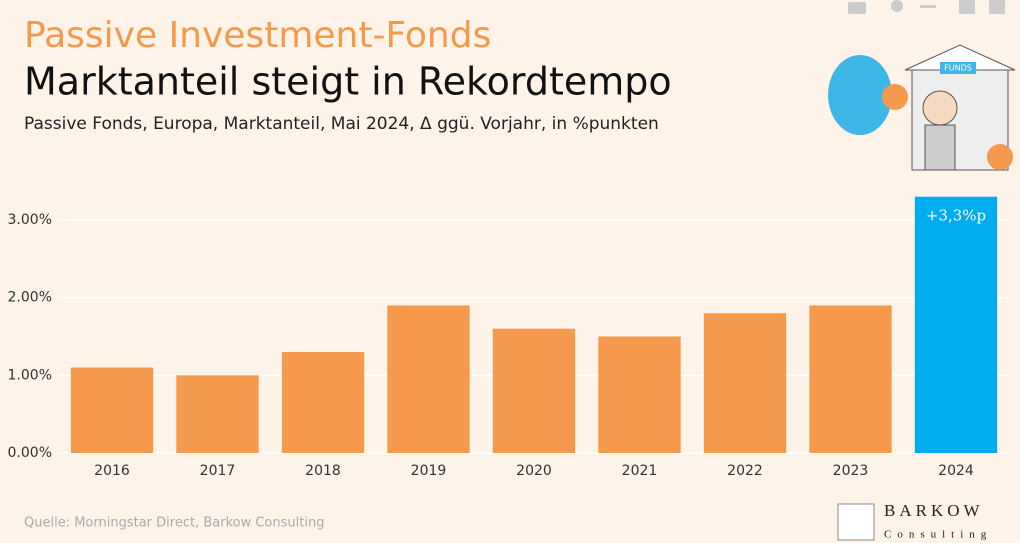  I want to click on data-label: +3,3%p, so click(956, 216).